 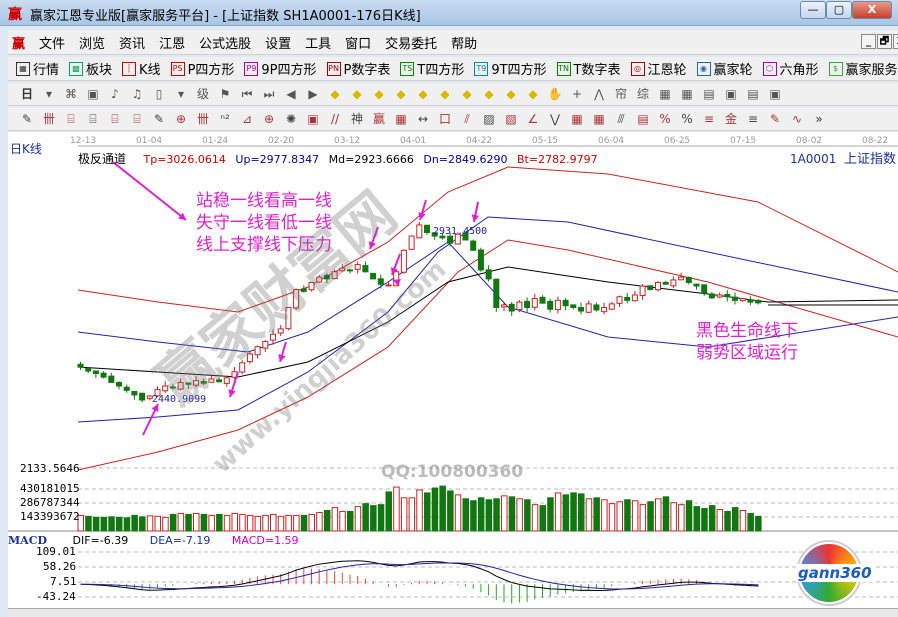 What do you see at coordinates (225, 118) in the screenshot?
I see `drawing-tool-icon: ⁿ²` at bounding box center [225, 118].